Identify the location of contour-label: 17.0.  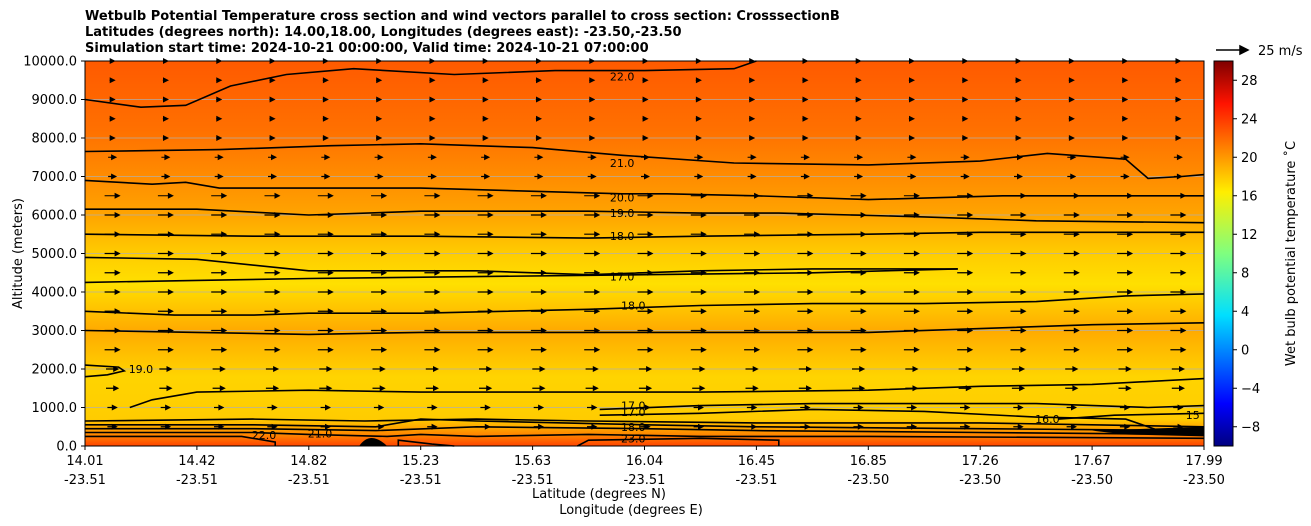
(633, 412).